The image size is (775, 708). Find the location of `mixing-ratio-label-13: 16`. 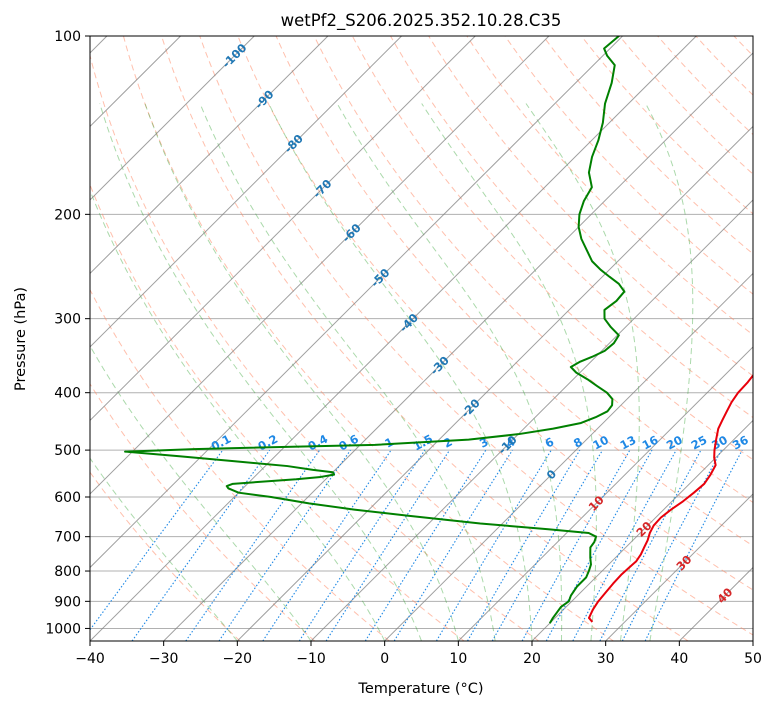

mixing-ratio-label-13: 16 is located at coordinates (650, 443).